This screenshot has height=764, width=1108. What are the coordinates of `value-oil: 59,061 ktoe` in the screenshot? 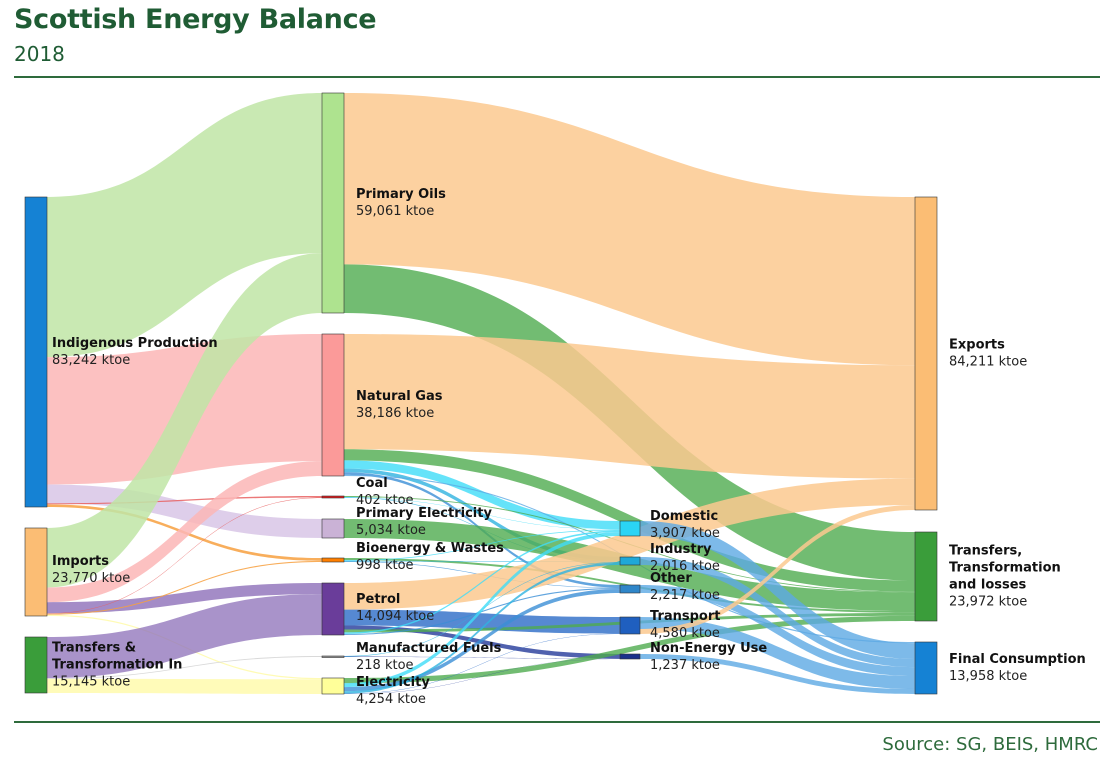 It's located at (395, 211).